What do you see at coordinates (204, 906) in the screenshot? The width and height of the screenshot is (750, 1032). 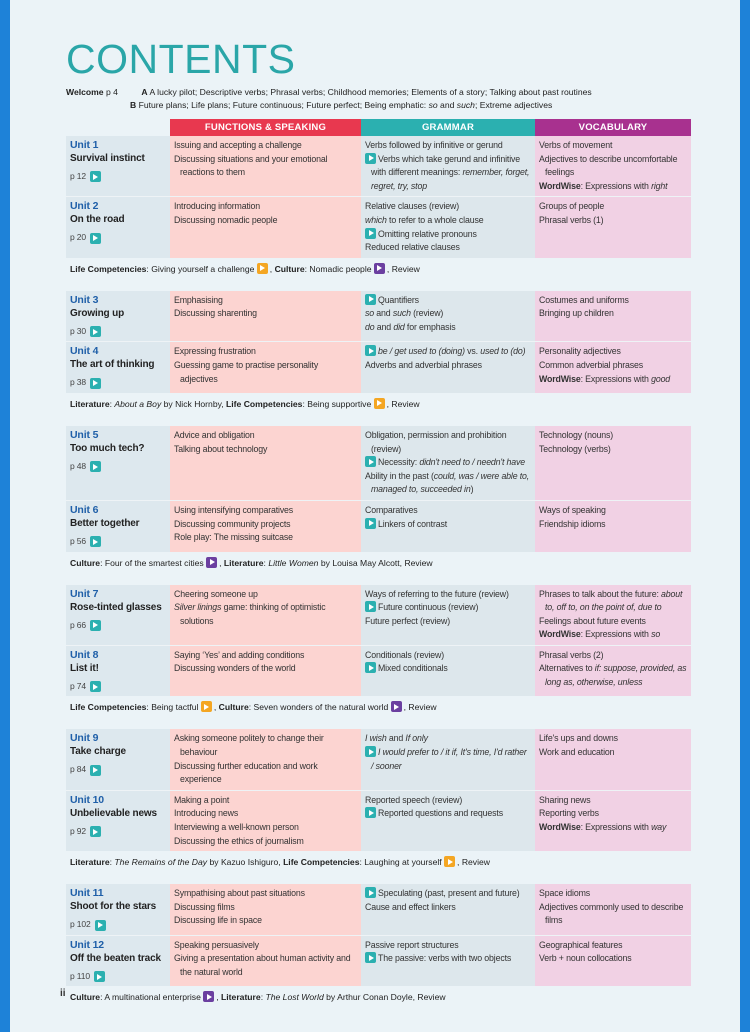 I see `text-segment: Discussing films` at bounding box center [204, 906].